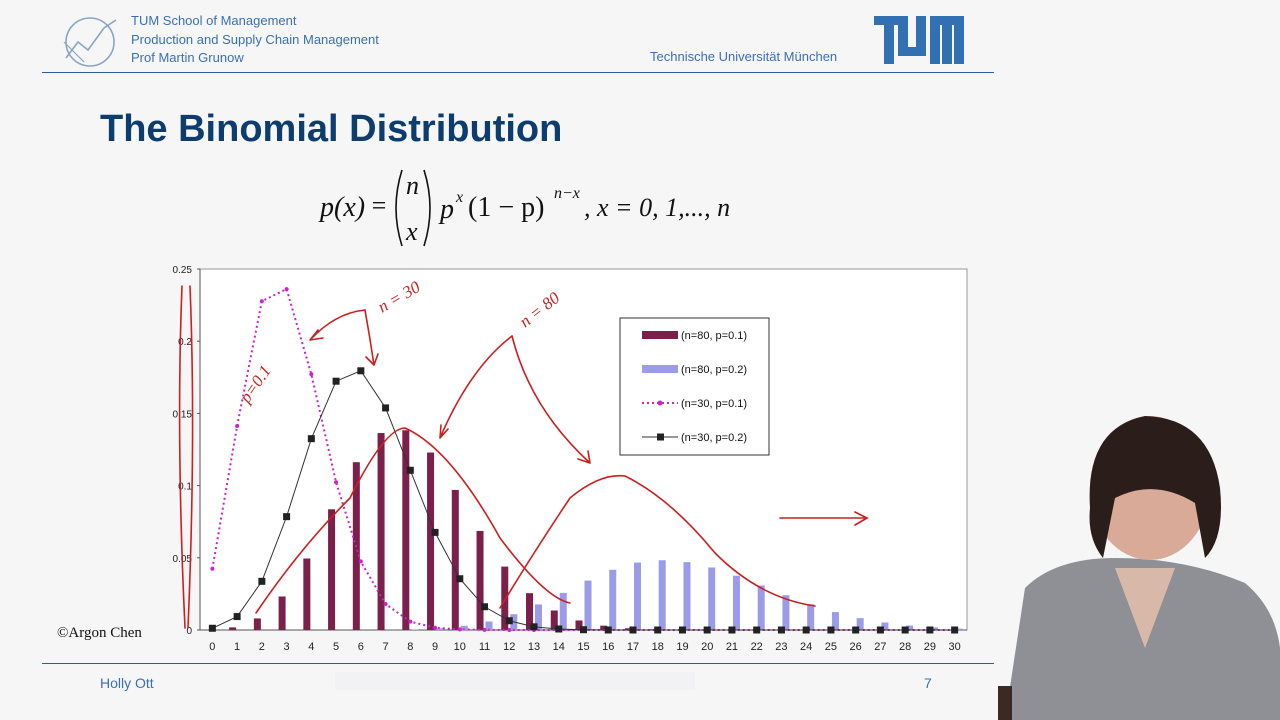 The image size is (1280, 720). What do you see at coordinates (534, 647) in the screenshot?
I see `x-tick-label: 13` at bounding box center [534, 647].